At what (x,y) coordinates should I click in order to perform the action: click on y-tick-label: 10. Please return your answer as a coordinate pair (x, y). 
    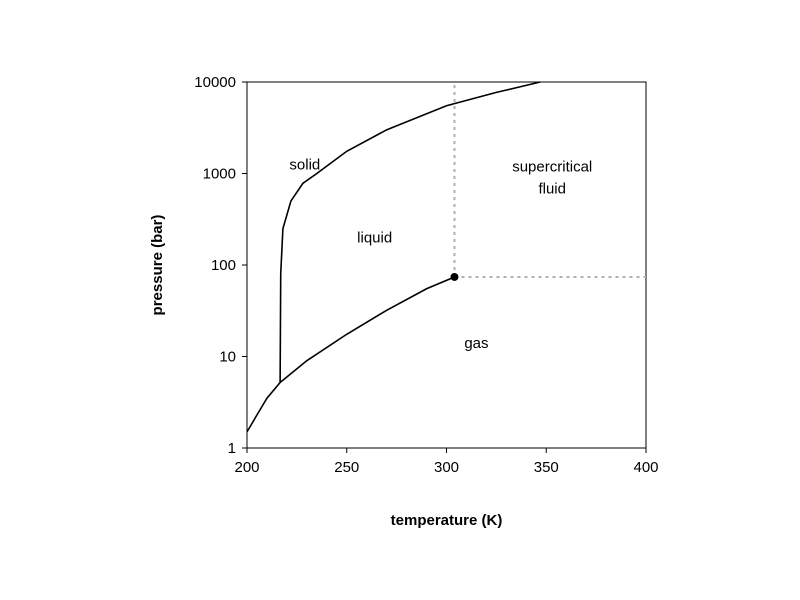
    Looking at the image, I should click on (227, 357).